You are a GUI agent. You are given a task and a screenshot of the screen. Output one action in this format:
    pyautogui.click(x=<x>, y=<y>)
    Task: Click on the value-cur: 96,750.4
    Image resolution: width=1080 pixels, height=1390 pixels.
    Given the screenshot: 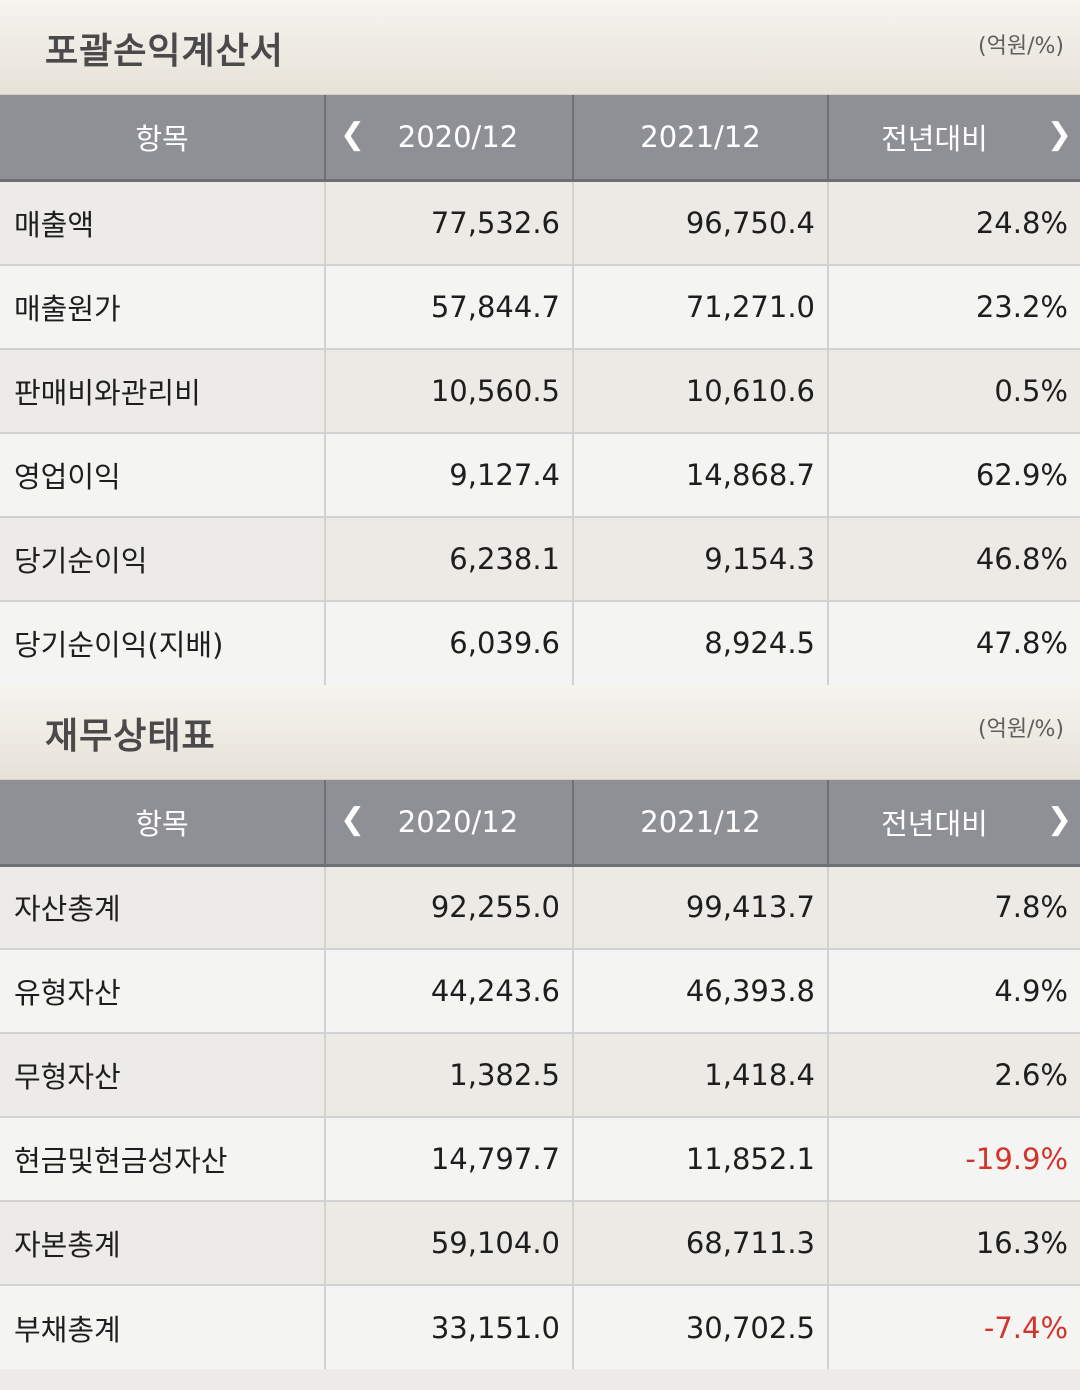 What is the action you would take?
    pyautogui.click(x=700, y=222)
    